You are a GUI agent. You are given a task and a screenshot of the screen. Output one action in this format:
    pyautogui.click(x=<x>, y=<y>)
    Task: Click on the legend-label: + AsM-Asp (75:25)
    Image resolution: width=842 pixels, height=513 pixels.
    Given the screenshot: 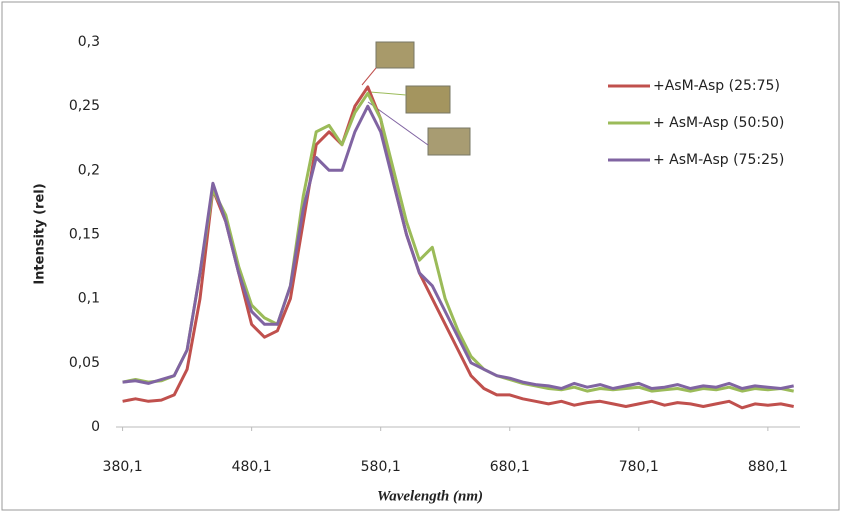 What is the action you would take?
    pyautogui.click(x=718, y=160)
    